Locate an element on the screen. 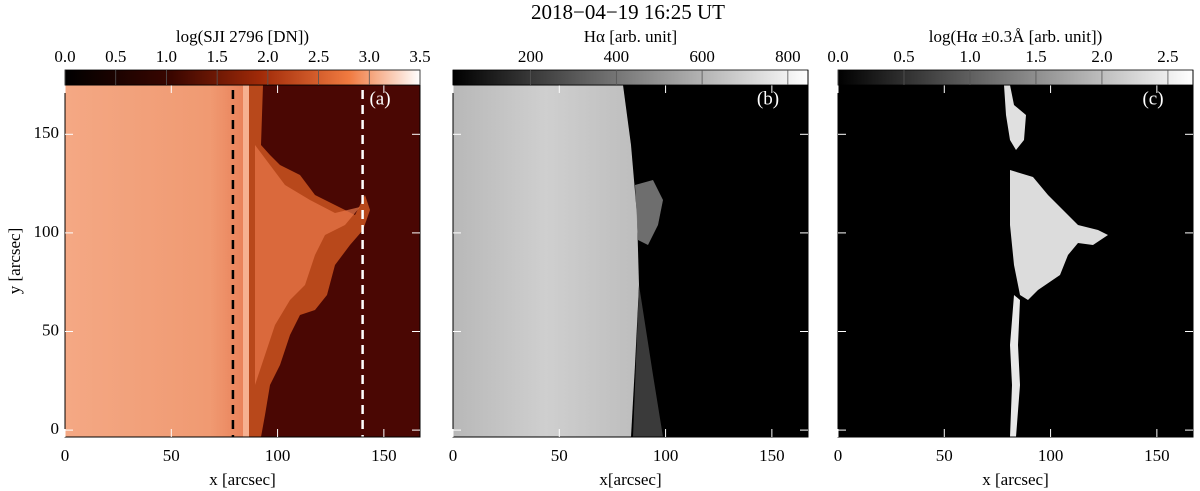  x-axis-label: x[arcsec] is located at coordinates (630, 479).